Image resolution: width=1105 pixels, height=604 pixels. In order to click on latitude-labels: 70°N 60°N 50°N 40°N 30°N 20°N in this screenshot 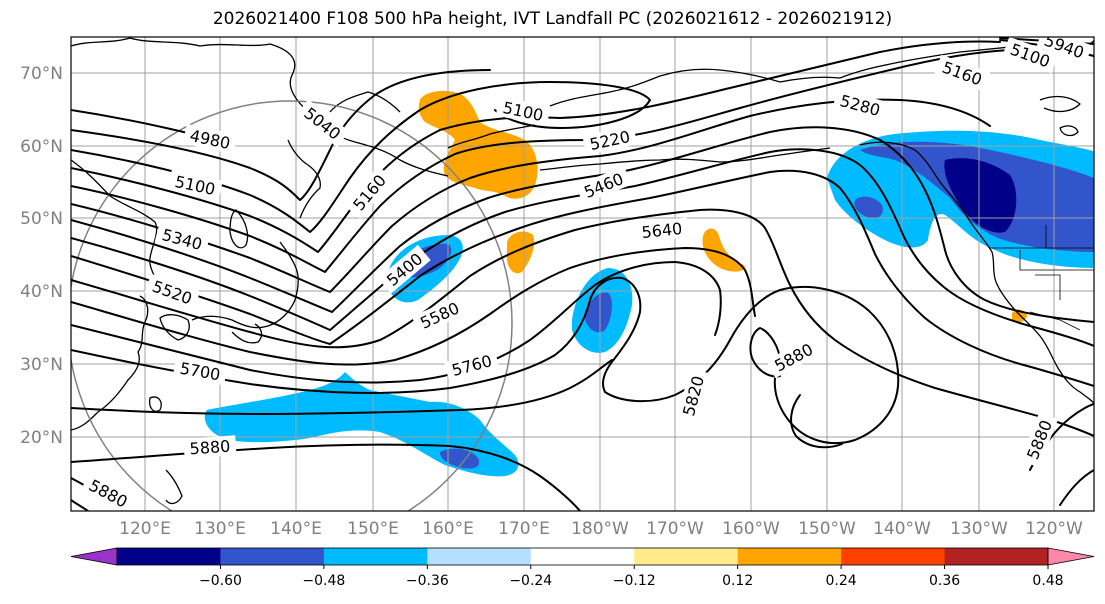, I will do `click(41, 256)`.